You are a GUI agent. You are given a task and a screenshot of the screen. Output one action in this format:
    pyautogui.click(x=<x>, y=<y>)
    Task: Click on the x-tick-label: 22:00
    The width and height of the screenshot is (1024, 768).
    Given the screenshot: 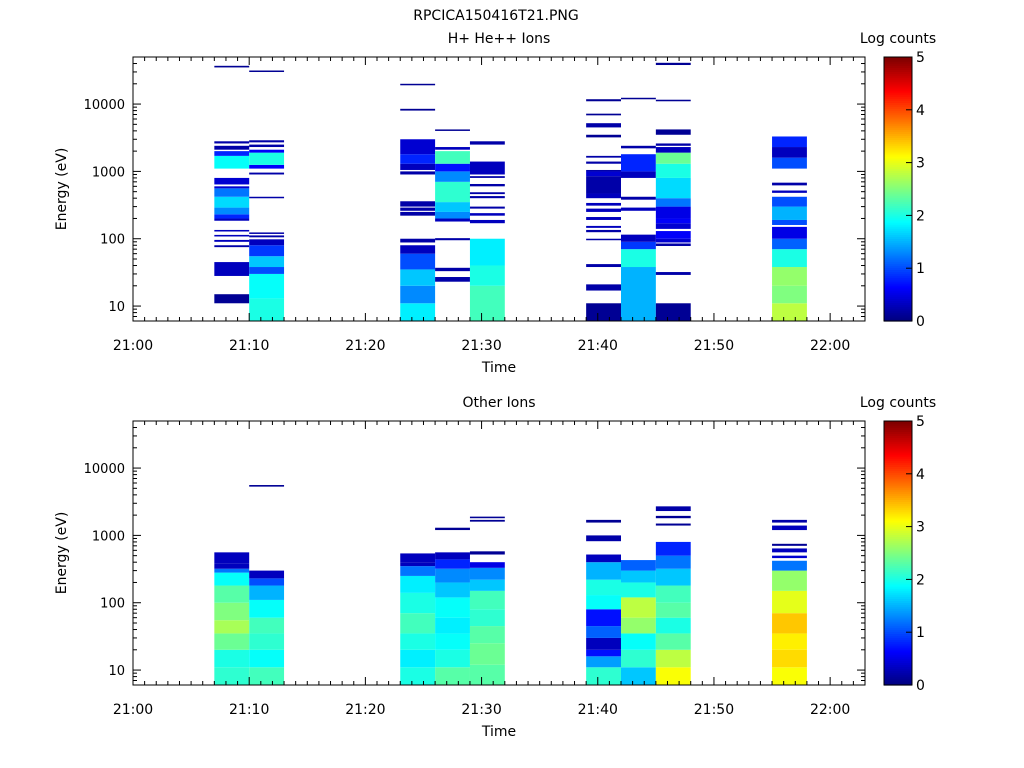 What is the action you would take?
    pyautogui.click(x=830, y=346)
    